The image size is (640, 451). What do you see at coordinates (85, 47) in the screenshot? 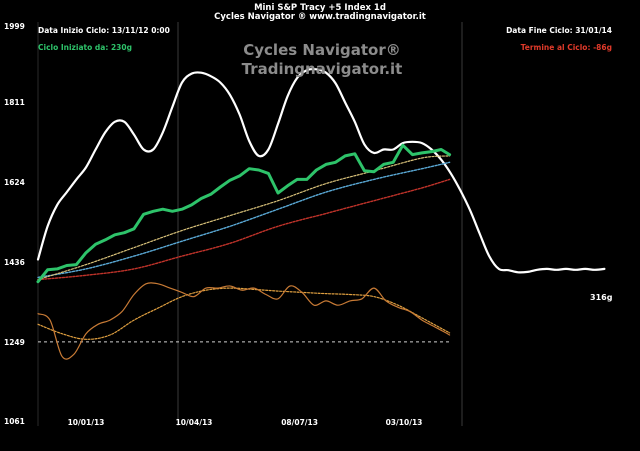
I see `cycle-started-days: Ciclo Iniziato da: 230g` at bounding box center [85, 47].